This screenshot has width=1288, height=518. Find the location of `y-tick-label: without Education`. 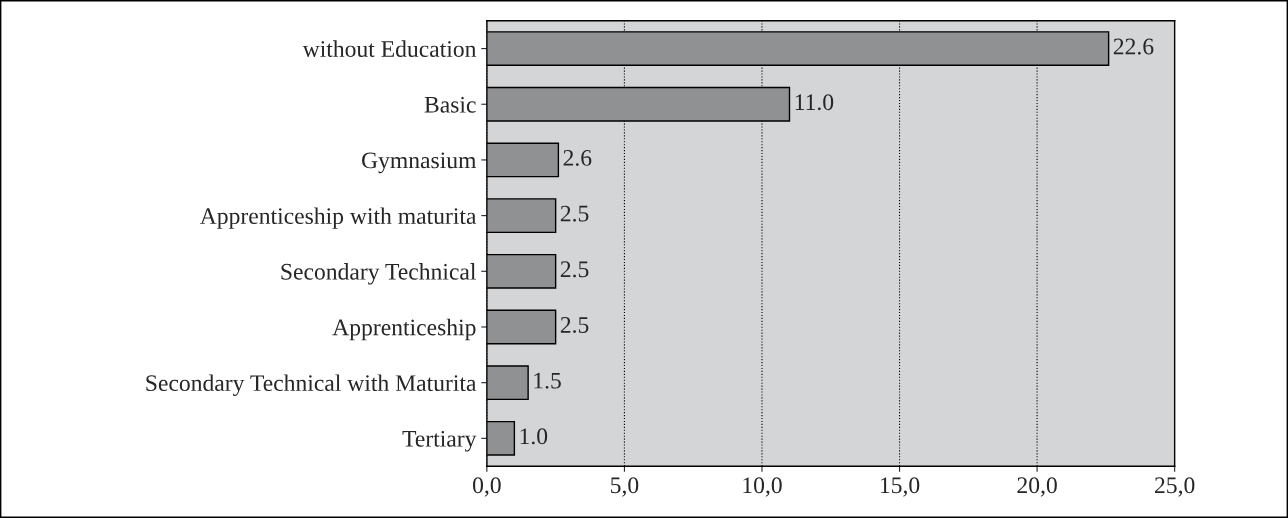

y-tick-label: without Education is located at coordinates (389, 48).